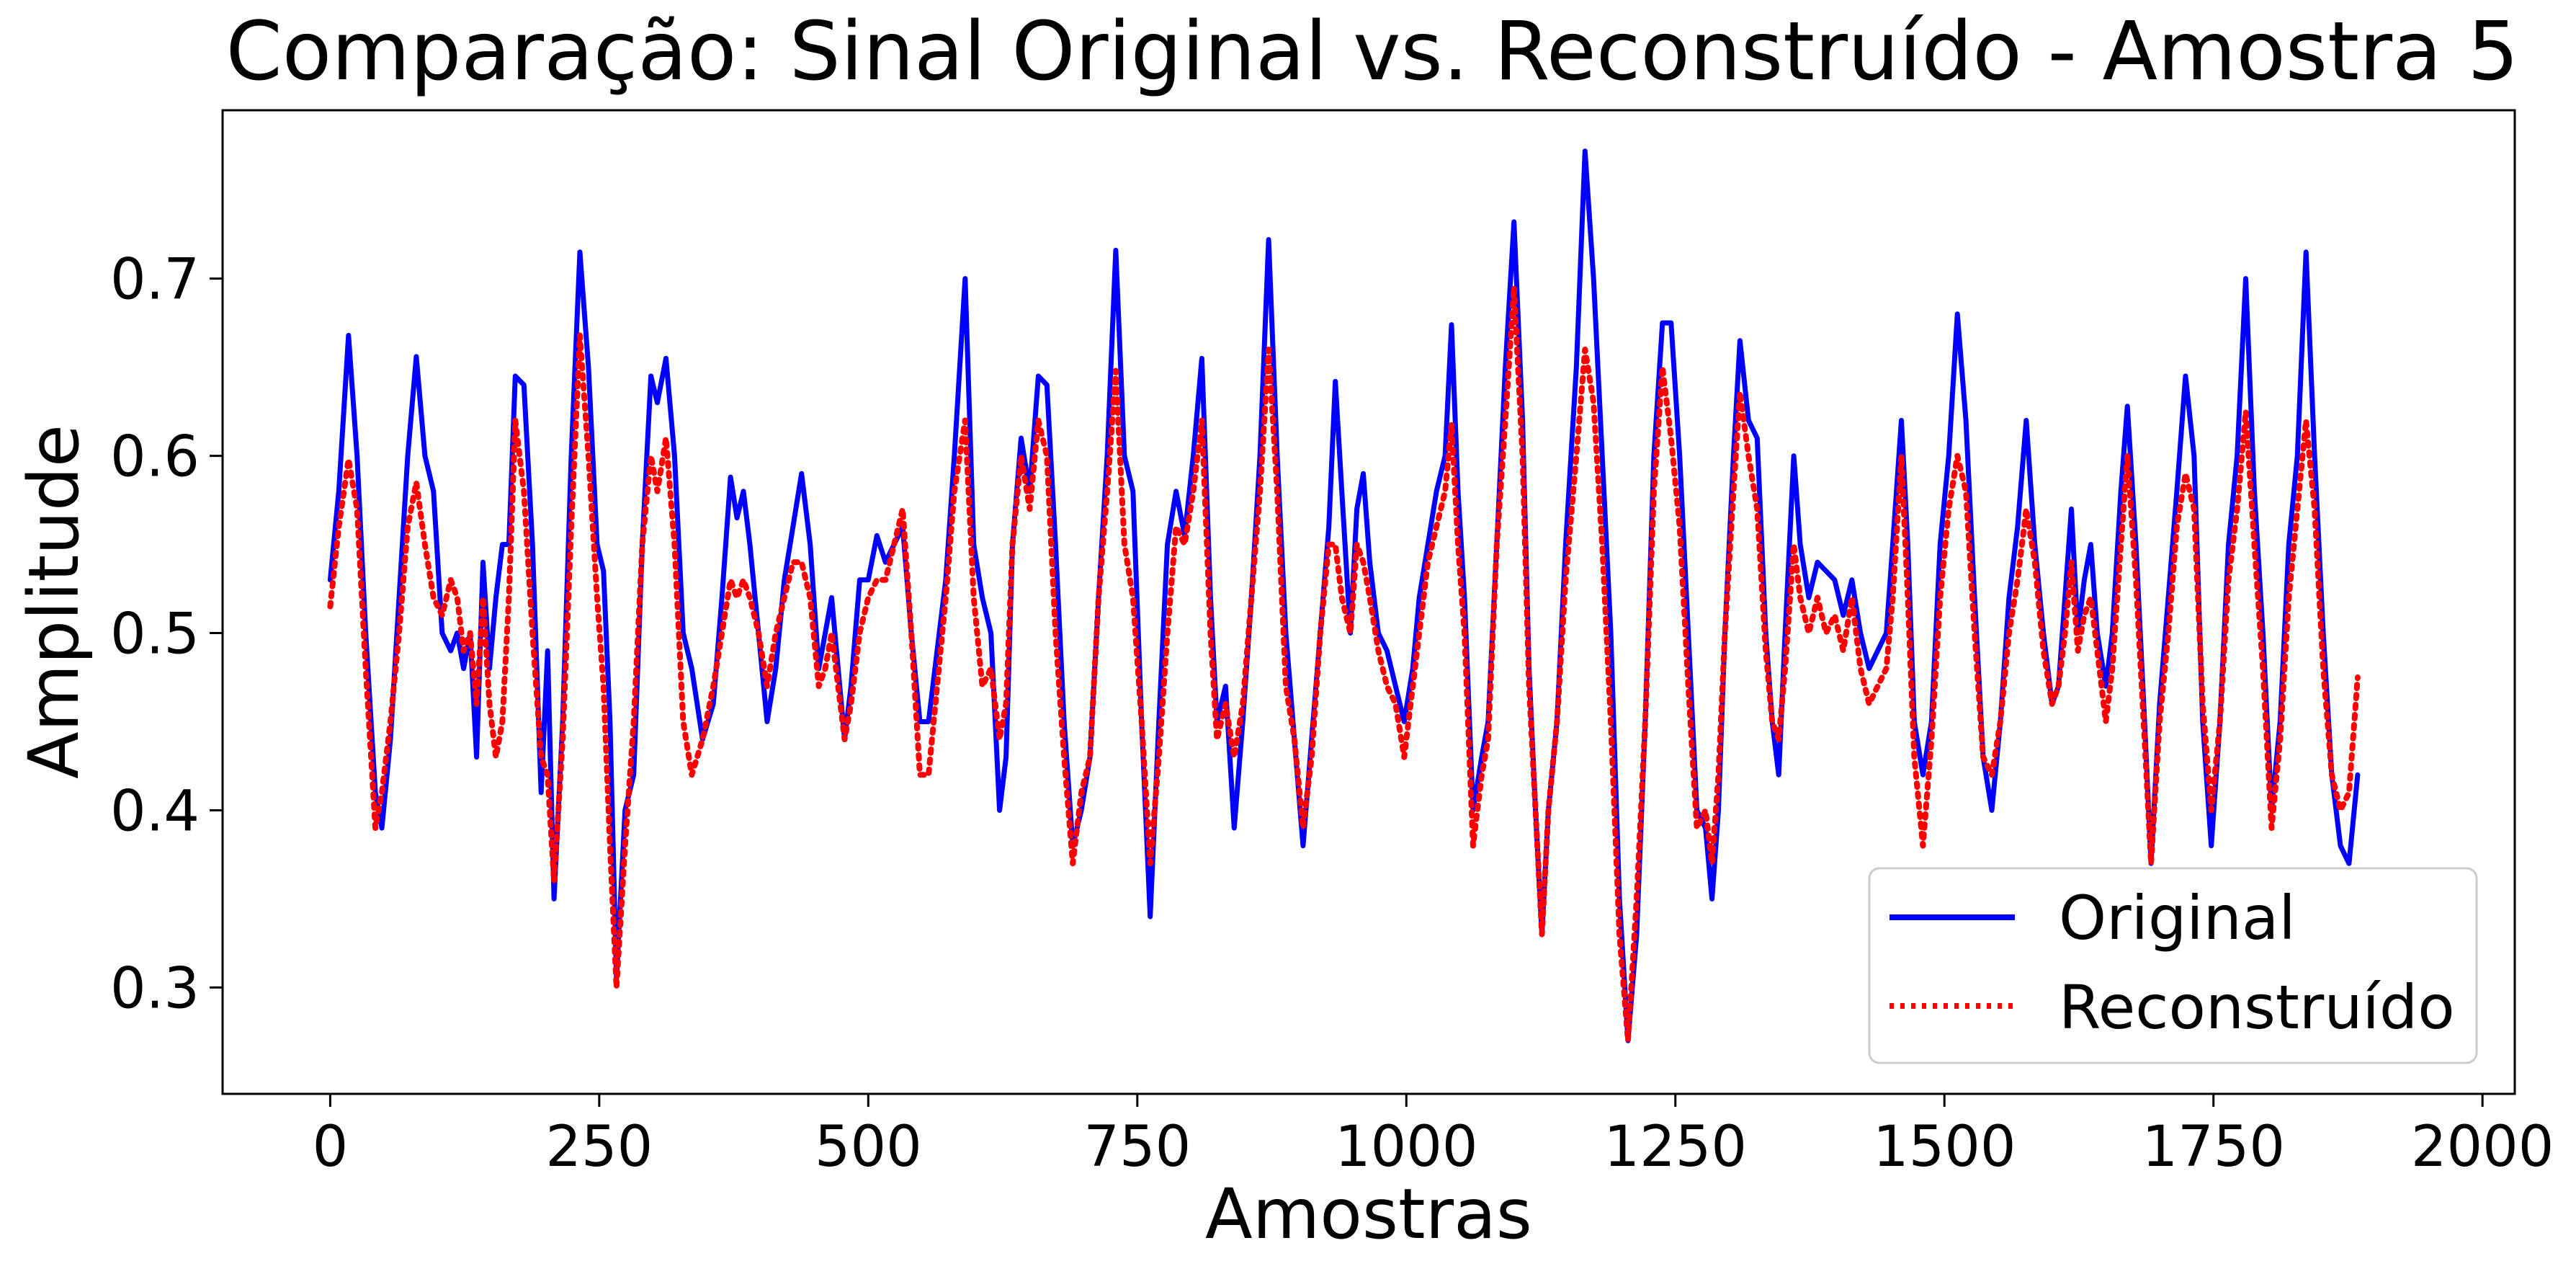  Describe the element at coordinates (155, 280) in the screenshot. I see `y-tick-label: 0.7` at that location.